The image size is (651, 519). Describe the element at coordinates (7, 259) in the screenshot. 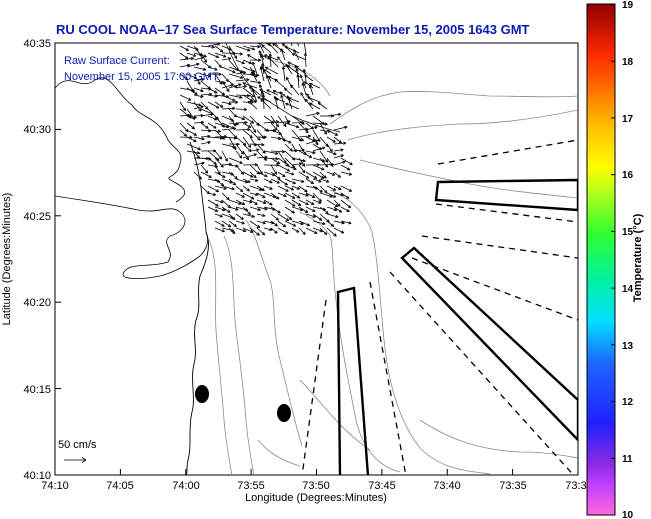

I see `y-axis-label: Latitude (Degrees:Minutes)` at that location.